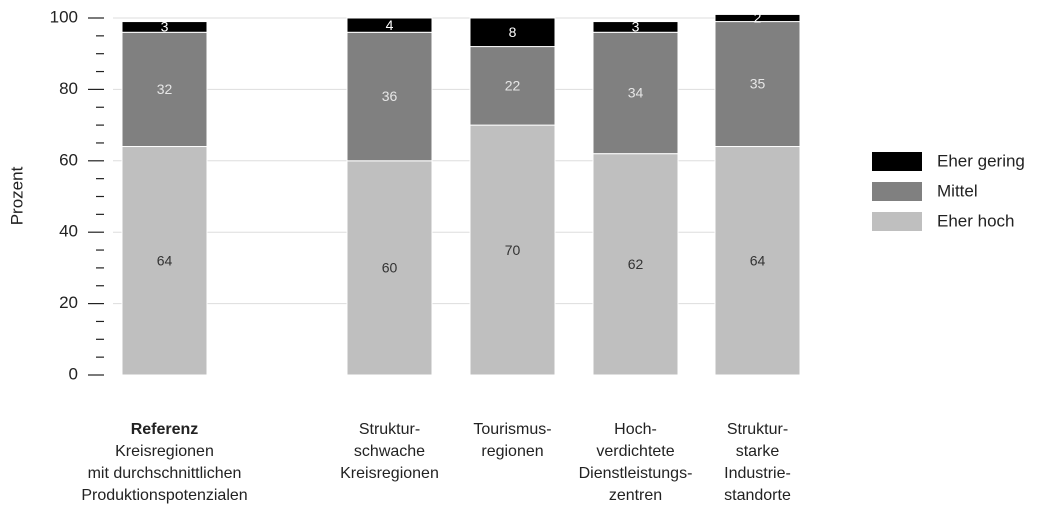 This screenshot has height=519, width=1048. I want to click on data-label: 35, so click(758, 84).